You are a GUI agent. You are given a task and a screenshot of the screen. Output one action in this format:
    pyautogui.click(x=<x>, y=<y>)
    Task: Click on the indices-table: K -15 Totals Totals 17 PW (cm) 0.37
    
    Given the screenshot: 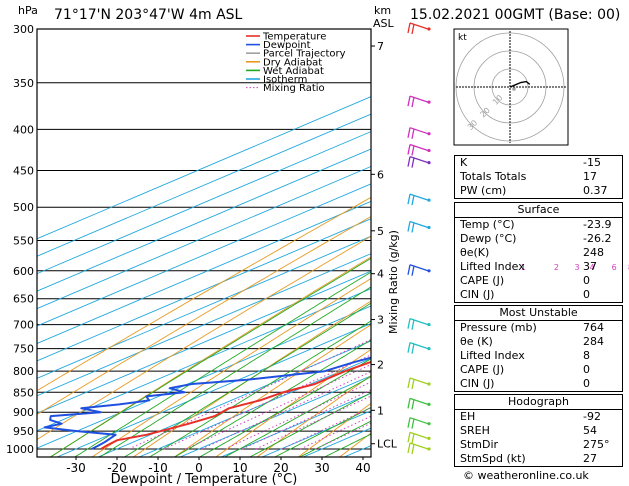 What is the action you would take?
    pyautogui.click(x=538, y=177)
    